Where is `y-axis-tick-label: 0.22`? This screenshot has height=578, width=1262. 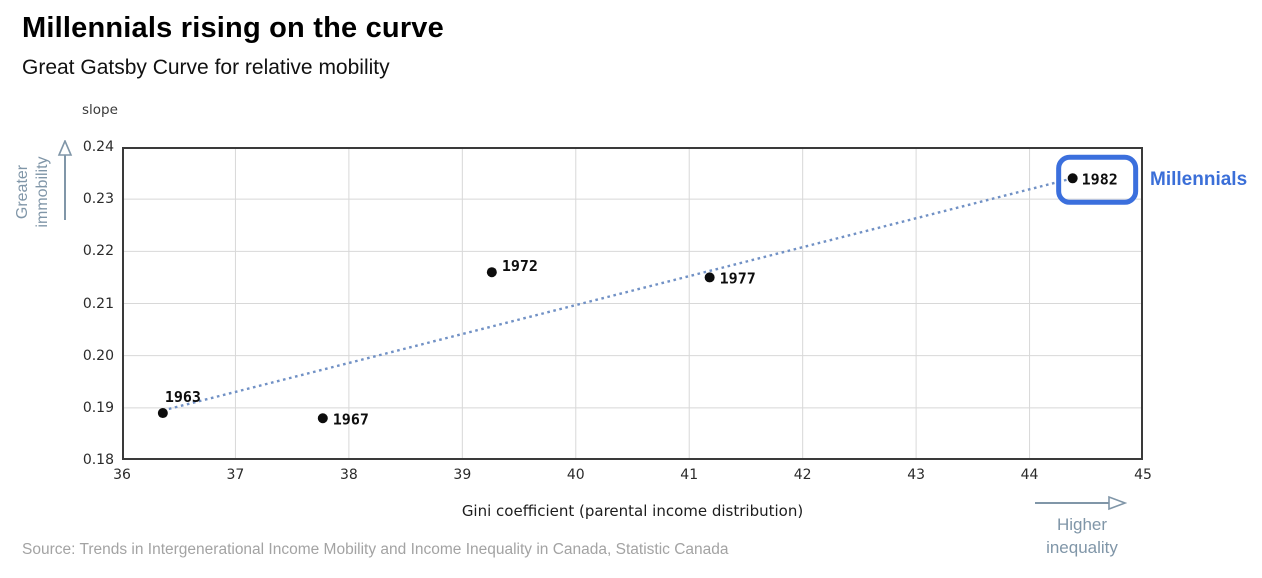
y-axis-tick-label: 0.22 is located at coordinates (98, 251).